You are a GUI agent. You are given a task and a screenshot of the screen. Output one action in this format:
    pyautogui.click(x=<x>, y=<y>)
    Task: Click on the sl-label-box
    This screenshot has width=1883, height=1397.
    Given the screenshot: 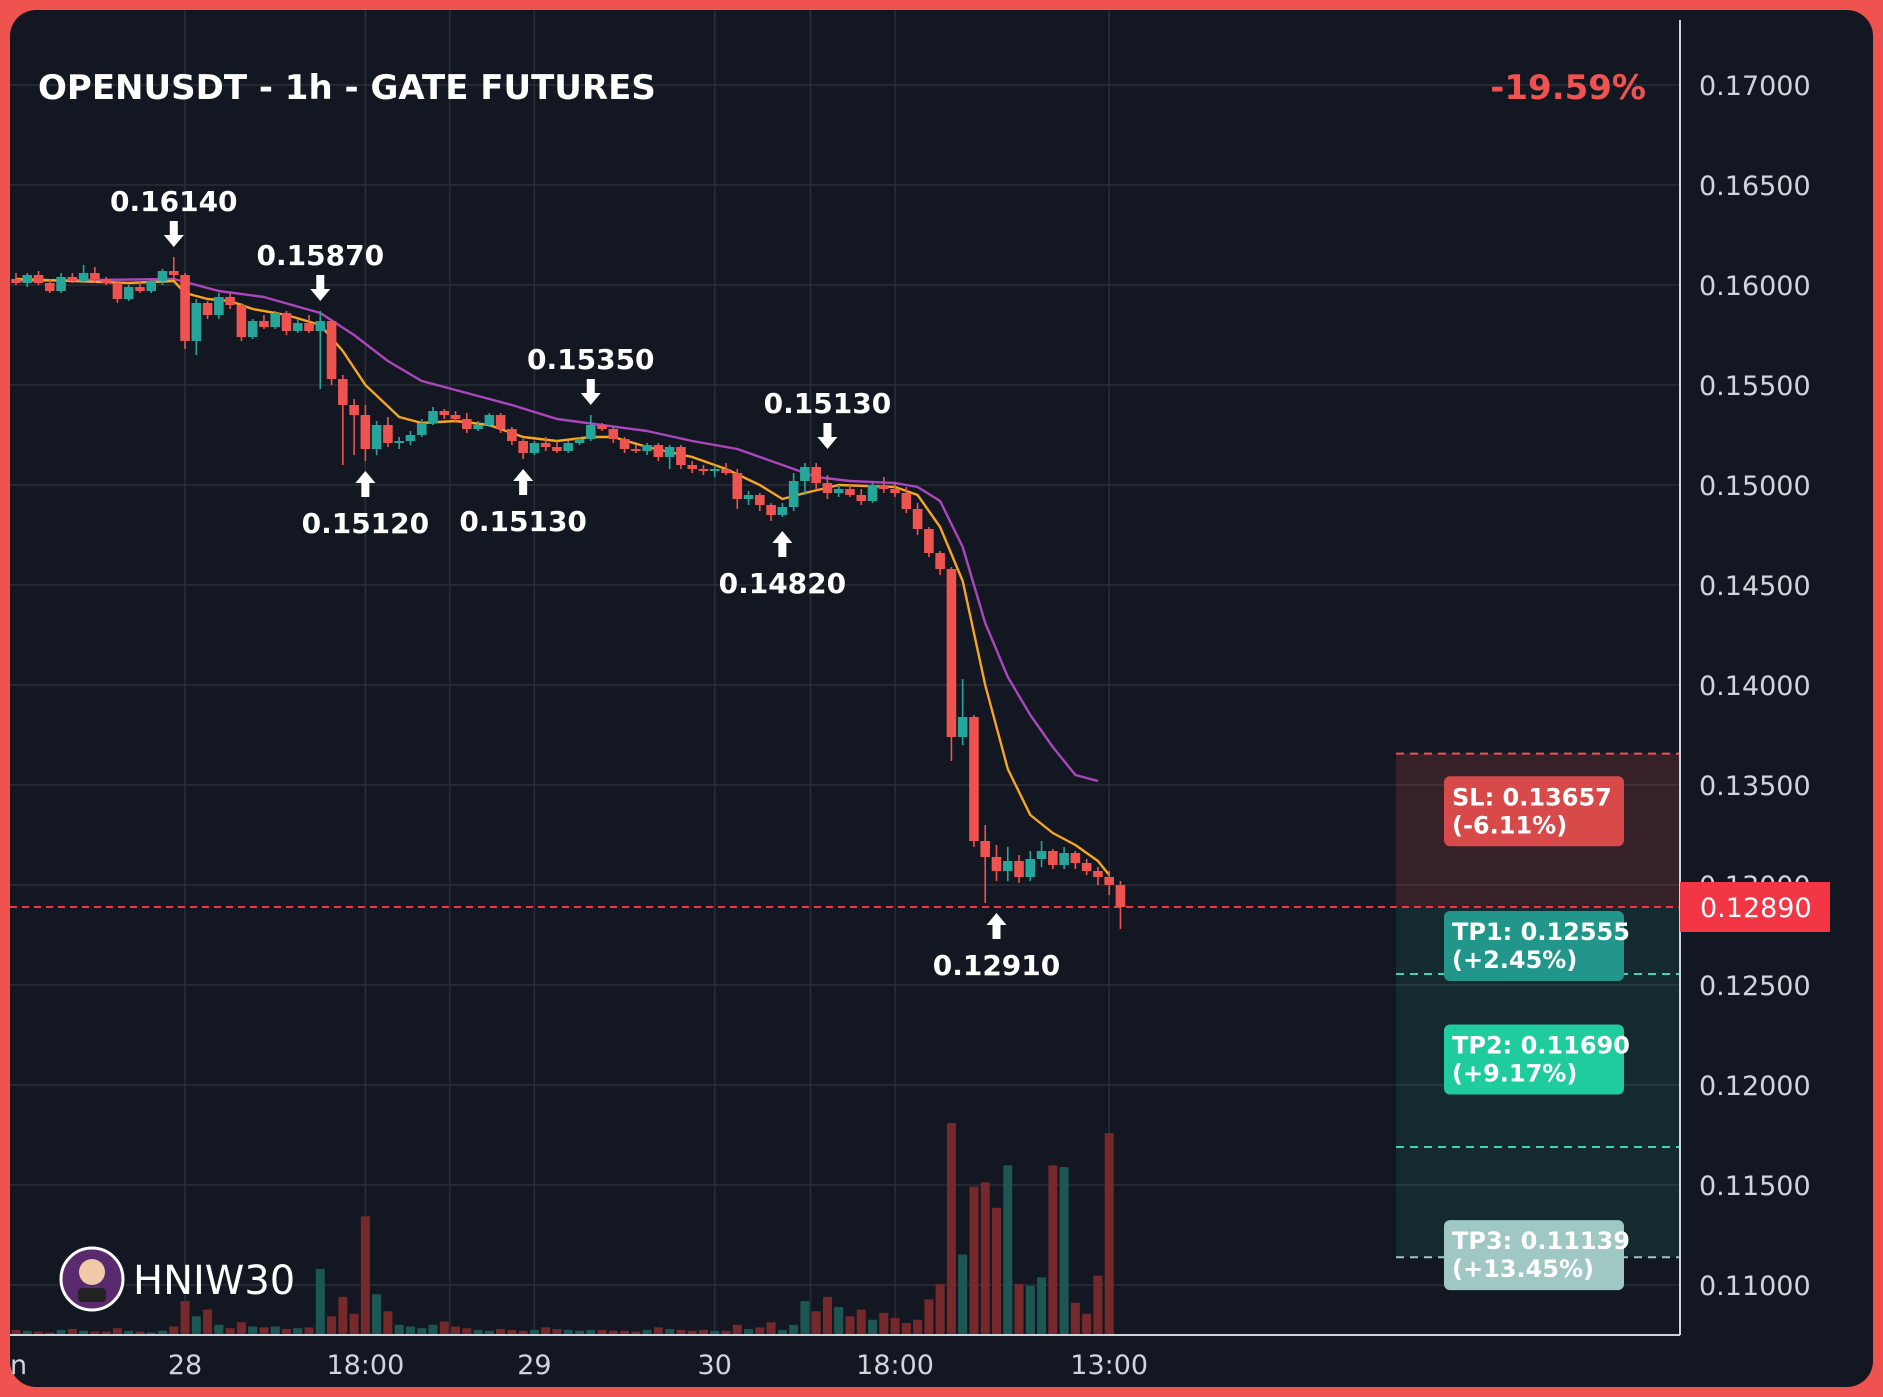 What is the action you would take?
    pyautogui.click(x=1534, y=811)
    